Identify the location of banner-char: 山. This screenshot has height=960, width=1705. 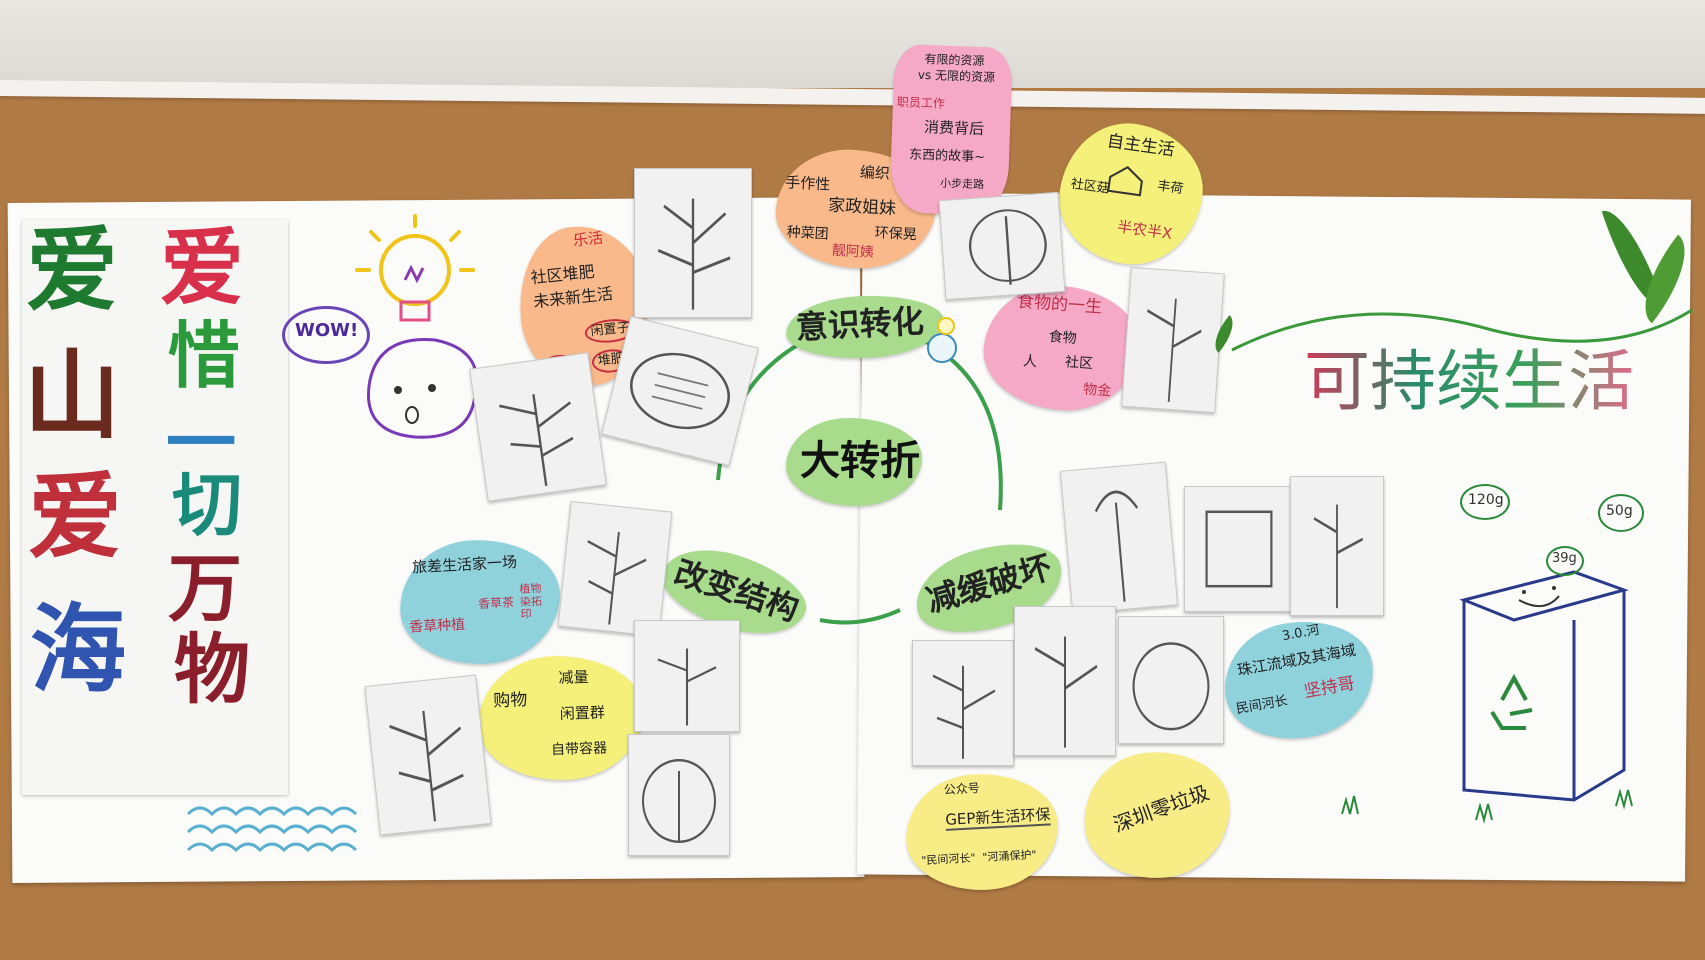
(72, 395).